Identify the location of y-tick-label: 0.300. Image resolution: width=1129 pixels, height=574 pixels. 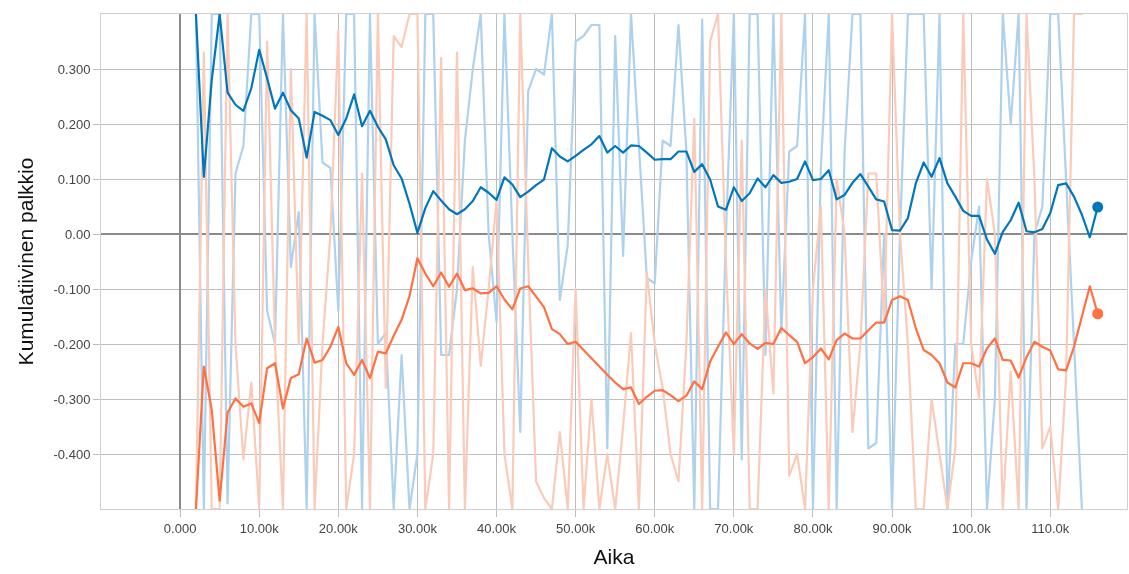
(74, 69).